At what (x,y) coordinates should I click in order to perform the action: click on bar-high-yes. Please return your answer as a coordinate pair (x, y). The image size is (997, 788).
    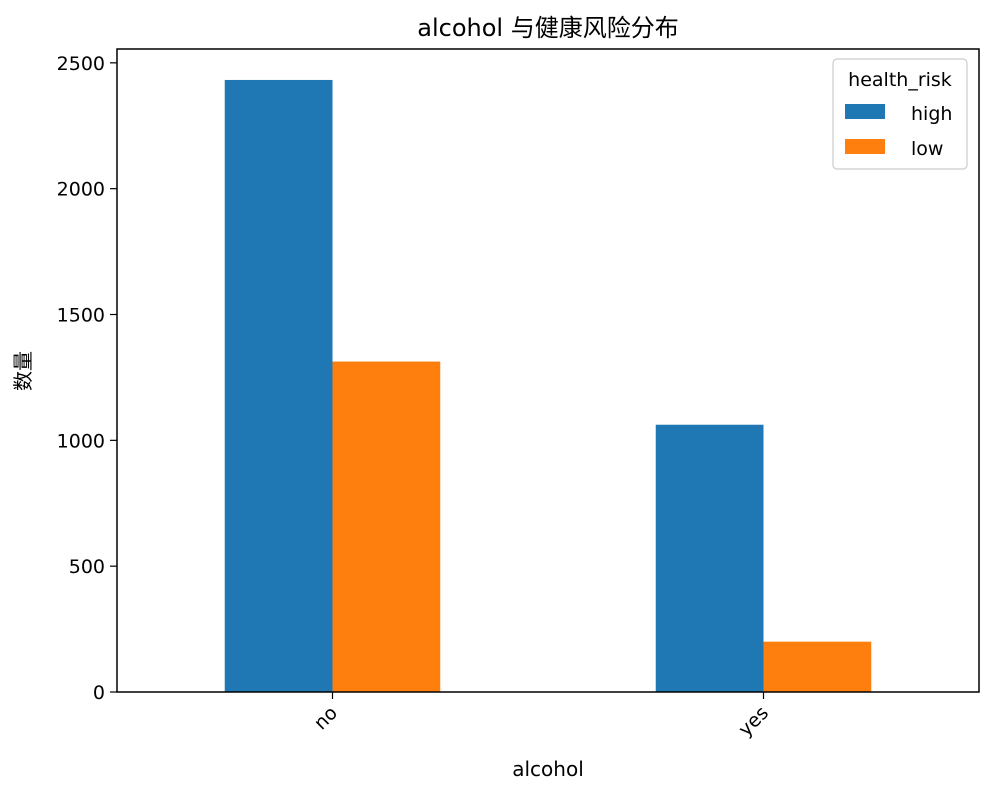
    Looking at the image, I should click on (709, 558).